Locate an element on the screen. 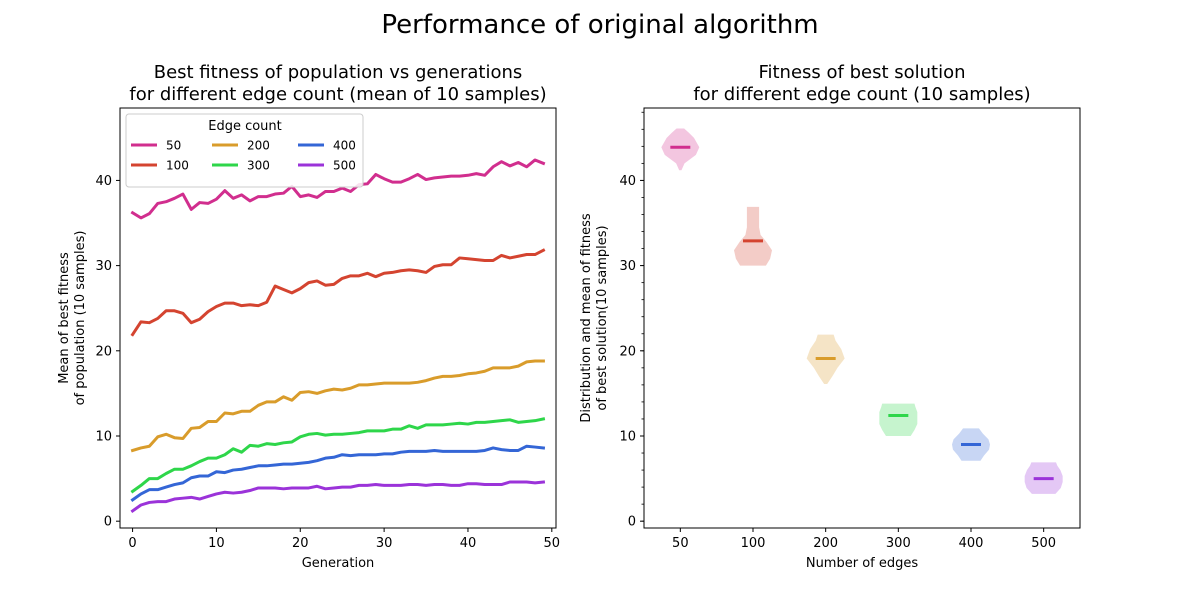  line-chart-ylabel-line2: of population (10 samples) is located at coordinates (80, 318).